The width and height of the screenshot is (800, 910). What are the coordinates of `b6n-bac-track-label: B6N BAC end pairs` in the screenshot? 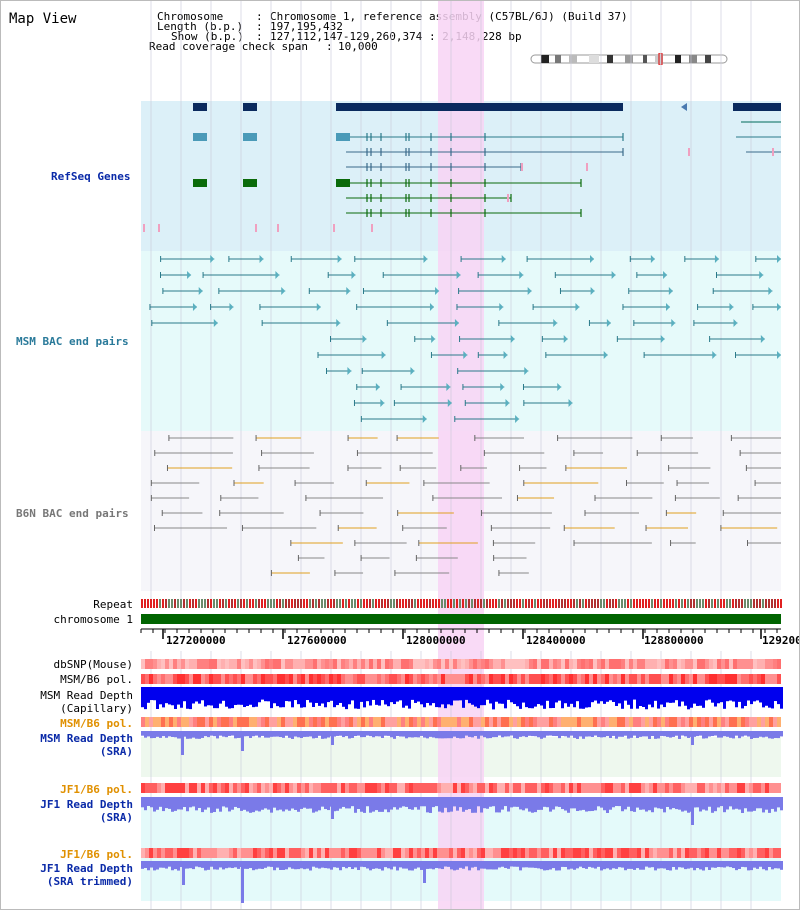 It's located at (72, 513).